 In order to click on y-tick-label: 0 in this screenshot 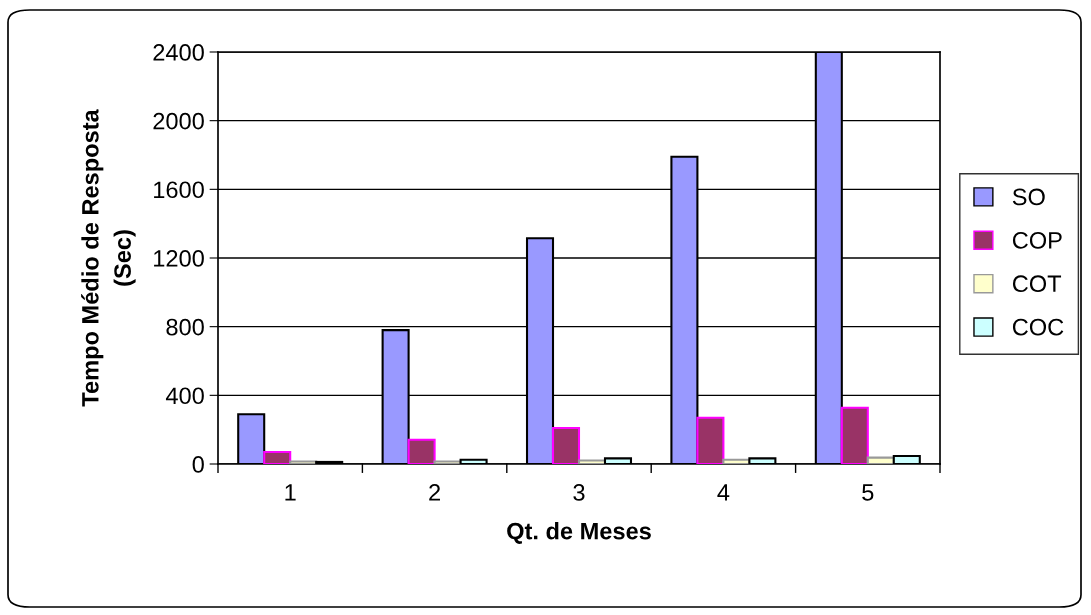, I will do `click(198, 464)`.